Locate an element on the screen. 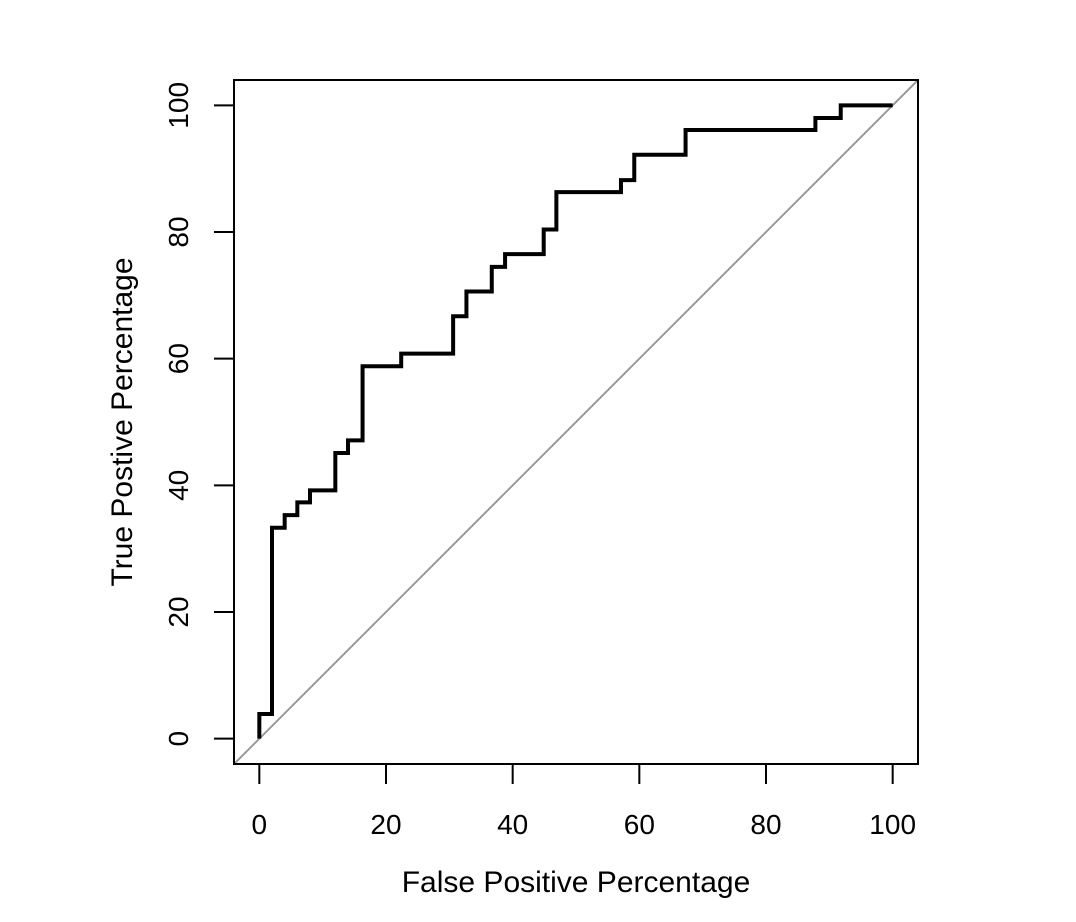  y-tick-label: 0 is located at coordinates (178, 739).